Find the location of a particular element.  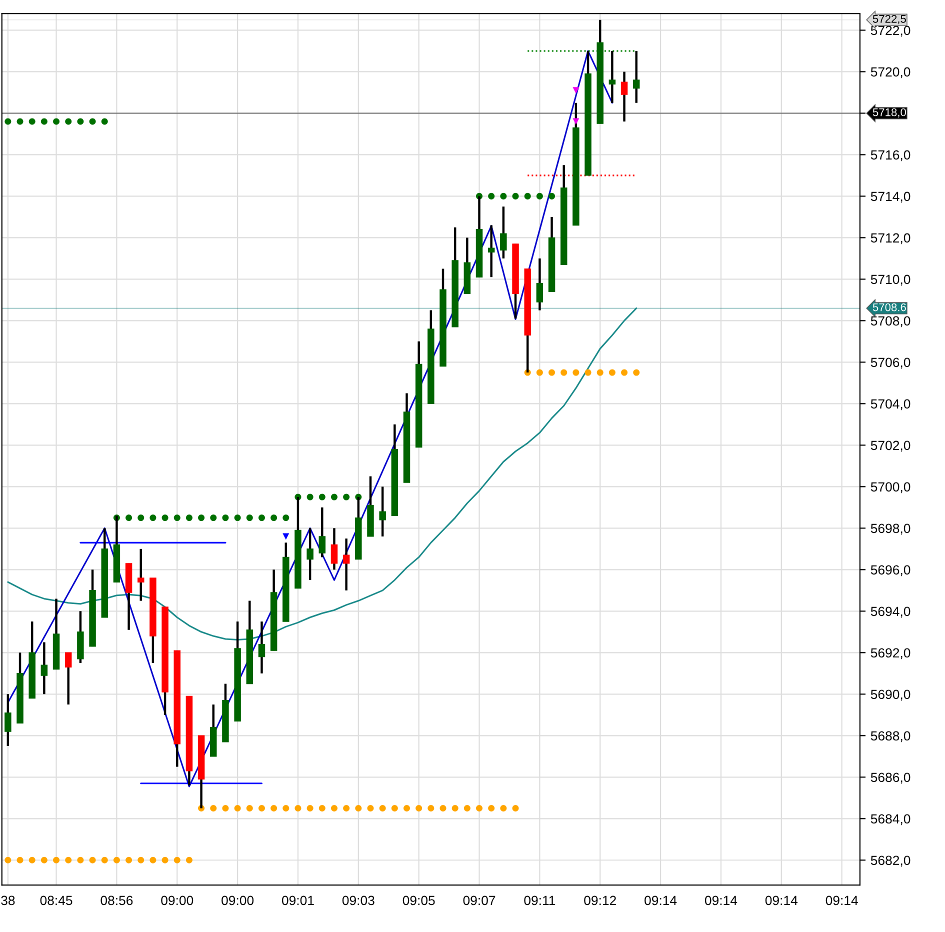

x-tick-label: 08:45 is located at coordinates (56, 901).